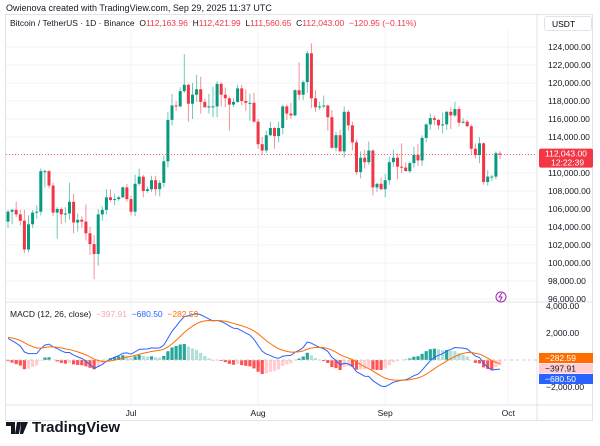 The image size is (600, 446). What do you see at coordinates (567, 281) in the screenshot?
I see `price-tick-label: 98,000.00` at bounding box center [567, 281].